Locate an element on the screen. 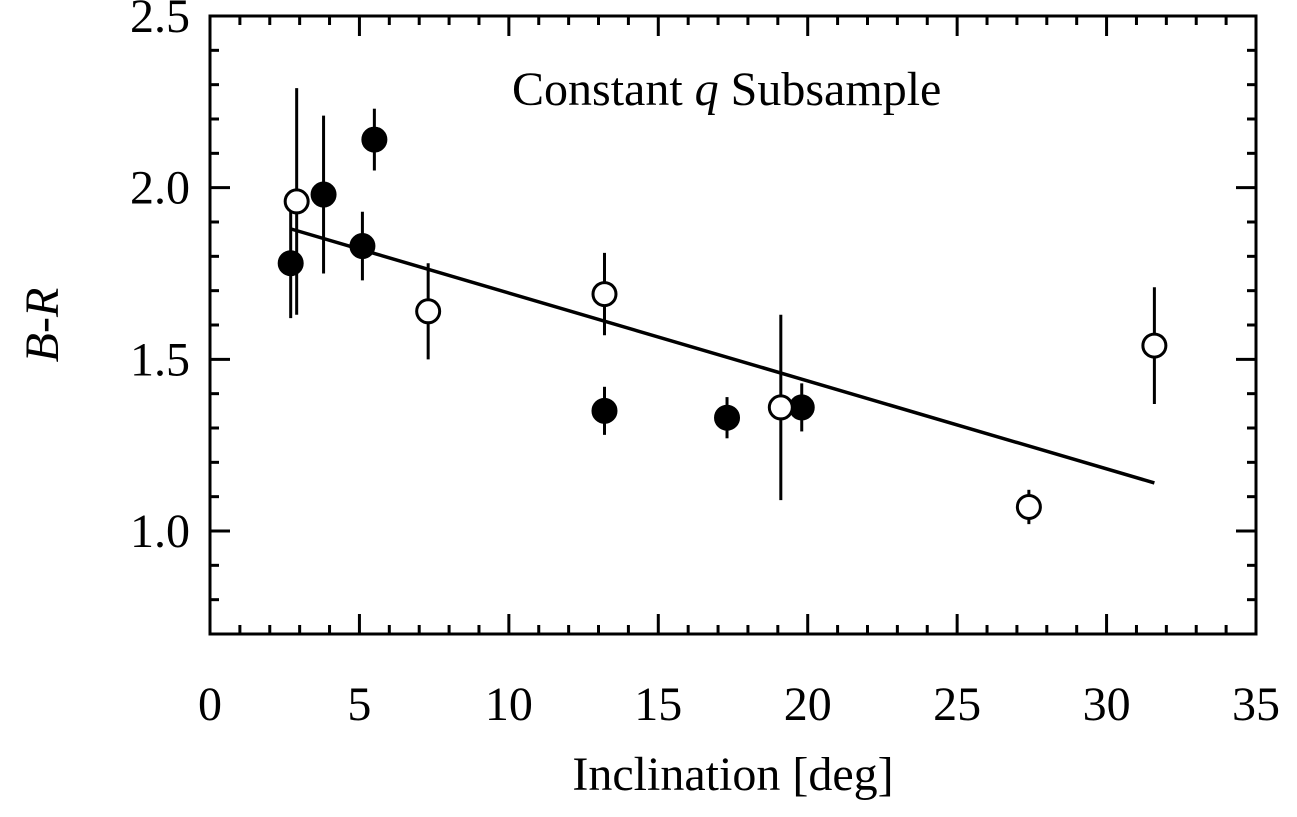 This screenshot has height=817, width=1297. x-tick-label: 35 is located at coordinates (1256, 704).